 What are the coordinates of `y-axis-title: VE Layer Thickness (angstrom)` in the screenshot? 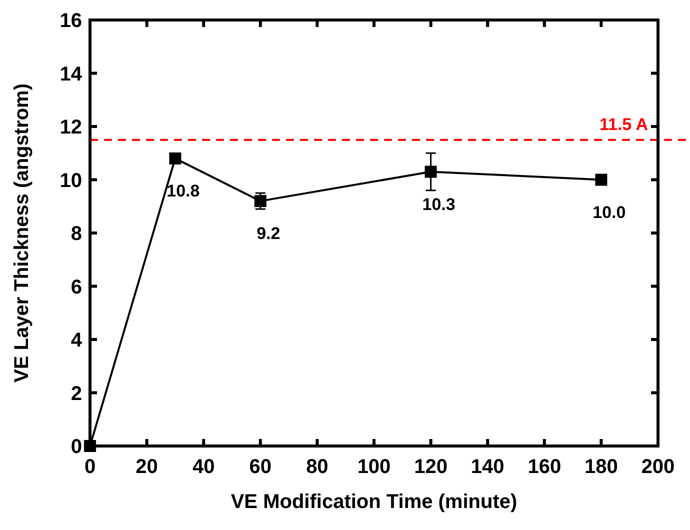 It's located at (22, 233).